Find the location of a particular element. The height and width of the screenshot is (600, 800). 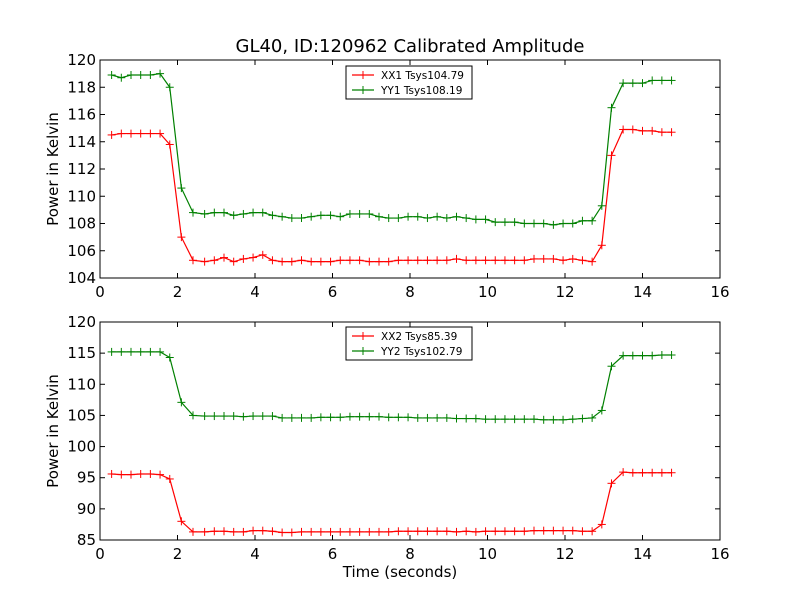

legend: XX2 Tsys85.39 YY2 Tsys102.79 is located at coordinates (409, 343).